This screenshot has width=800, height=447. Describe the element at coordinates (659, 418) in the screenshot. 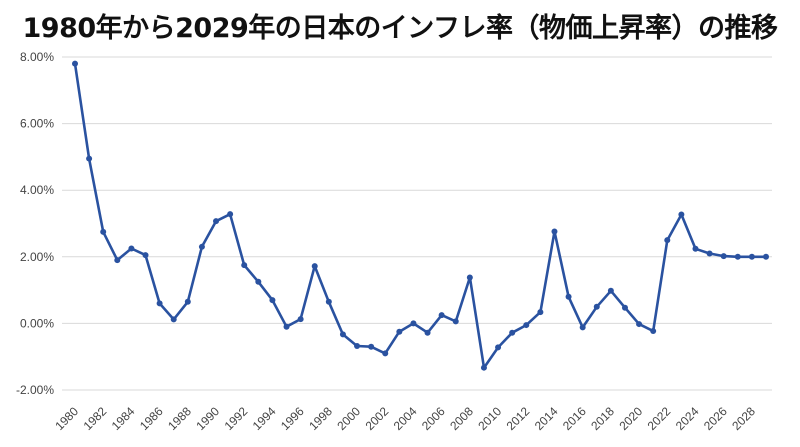

I see `x-tick-label: 2022` at that location.